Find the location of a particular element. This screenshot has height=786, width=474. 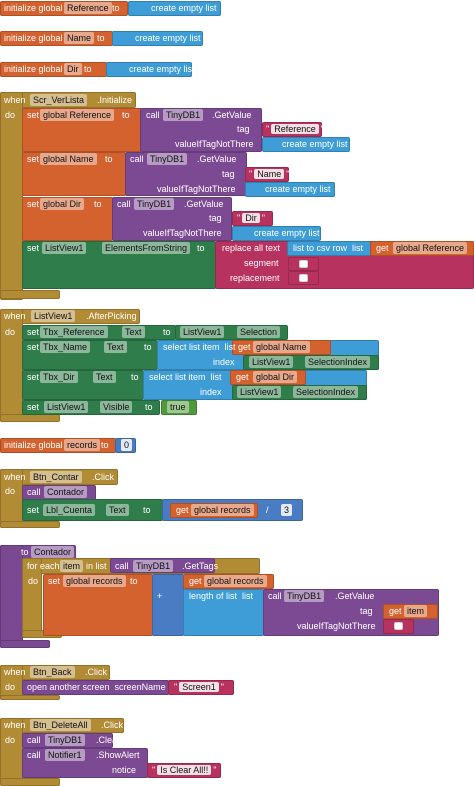

field: item is located at coordinates (416, 611).